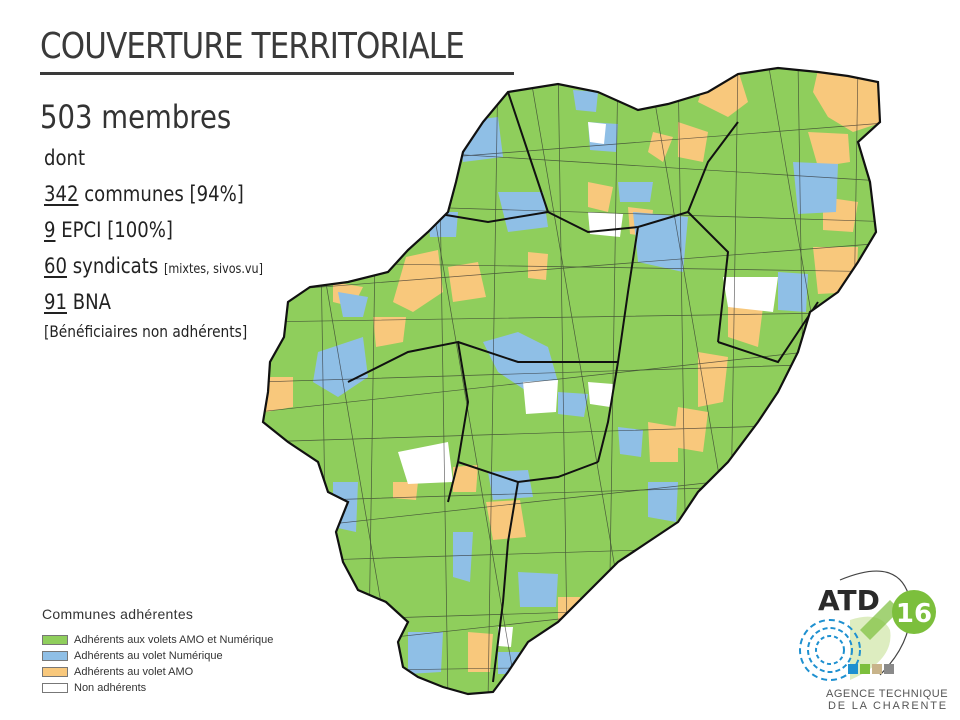 The width and height of the screenshot is (960, 720). What do you see at coordinates (161, 194) in the screenshot?
I see `stat-communes-text: communes [94%]` at bounding box center [161, 194].